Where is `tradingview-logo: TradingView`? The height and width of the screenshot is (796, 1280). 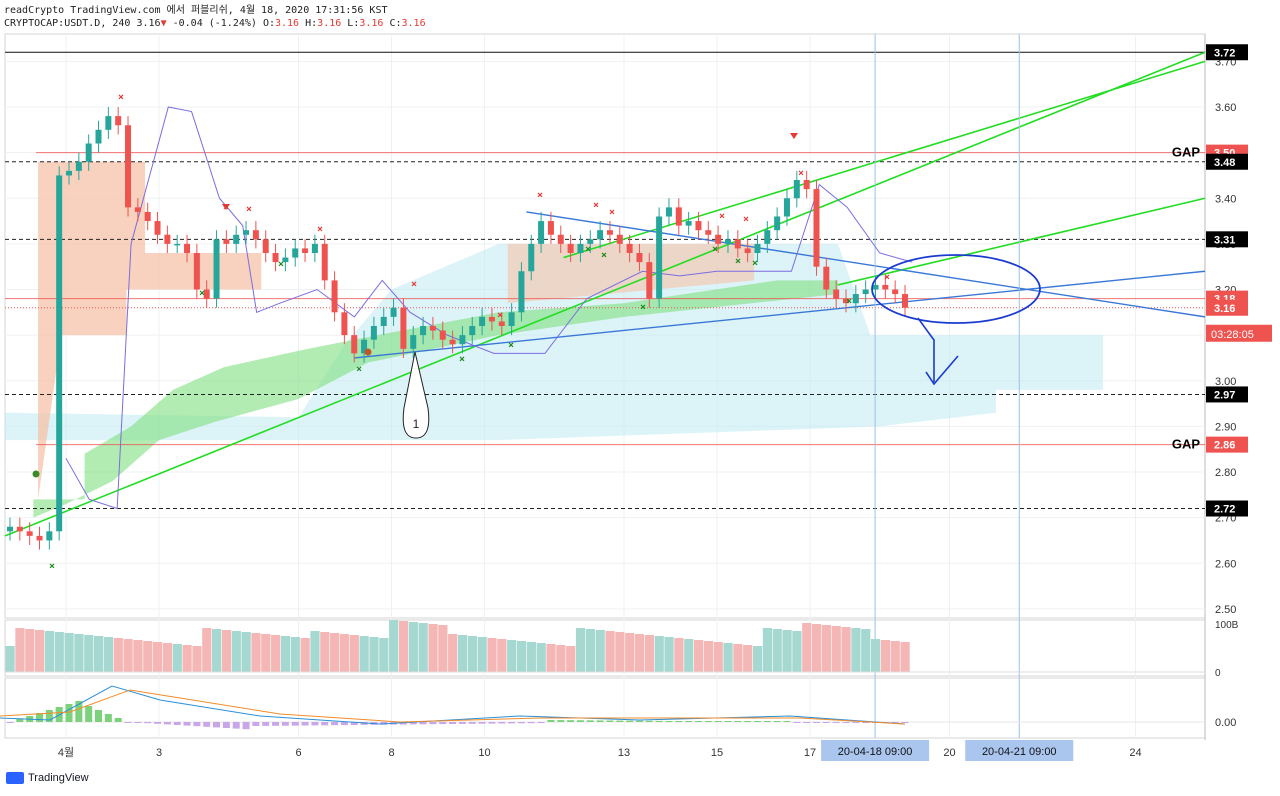
tradingview-logo: TradingView is located at coordinates (47, 778).